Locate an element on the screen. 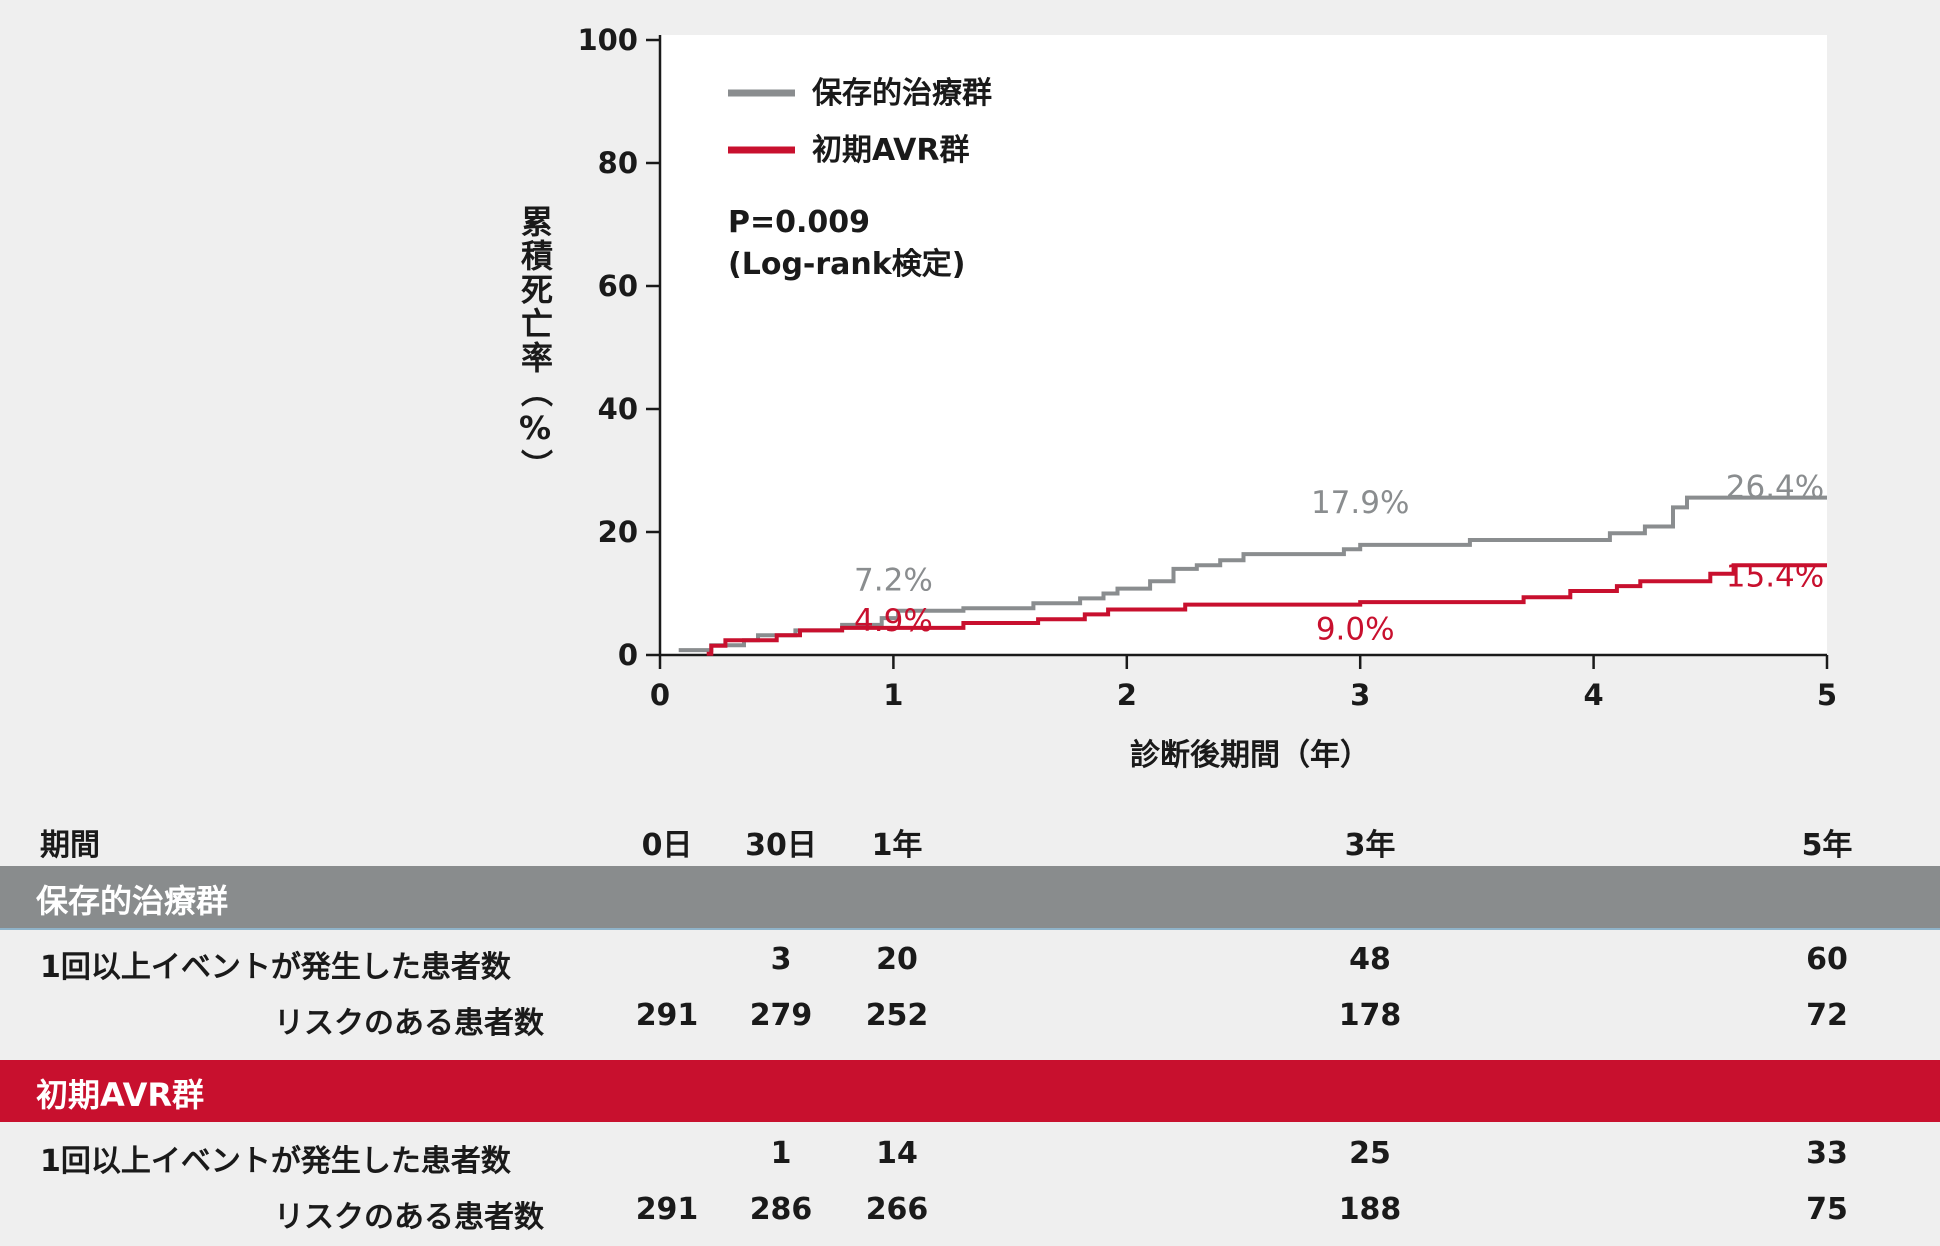  group-name: 初期AVR群 is located at coordinates (120, 1095).